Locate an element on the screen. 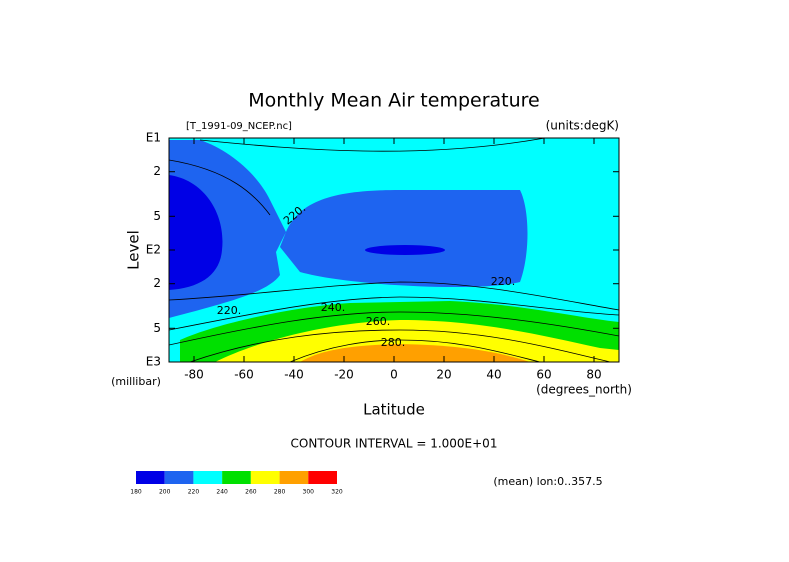 The image size is (789, 562). units-label: (units:degK) is located at coordinates (582, 126).